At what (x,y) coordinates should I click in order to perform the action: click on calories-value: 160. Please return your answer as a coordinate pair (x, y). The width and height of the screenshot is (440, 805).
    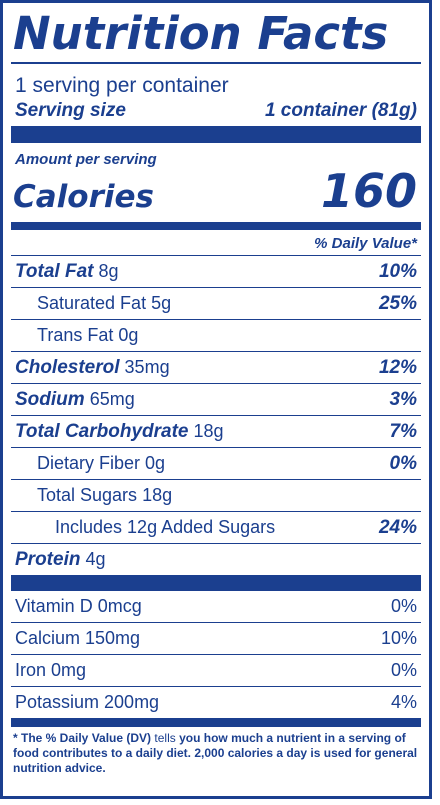
    Looking at the image, I should click on (368, 191).